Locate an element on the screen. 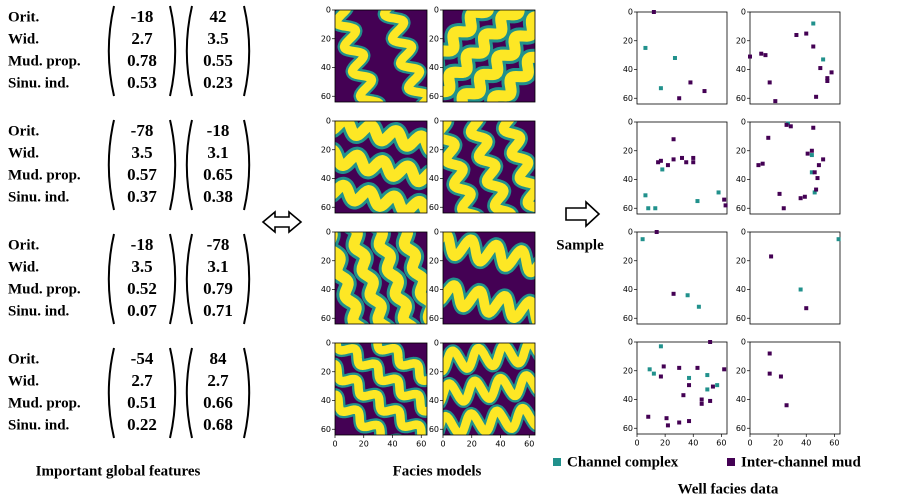  double-arrow is located at coordinates (282, 222).